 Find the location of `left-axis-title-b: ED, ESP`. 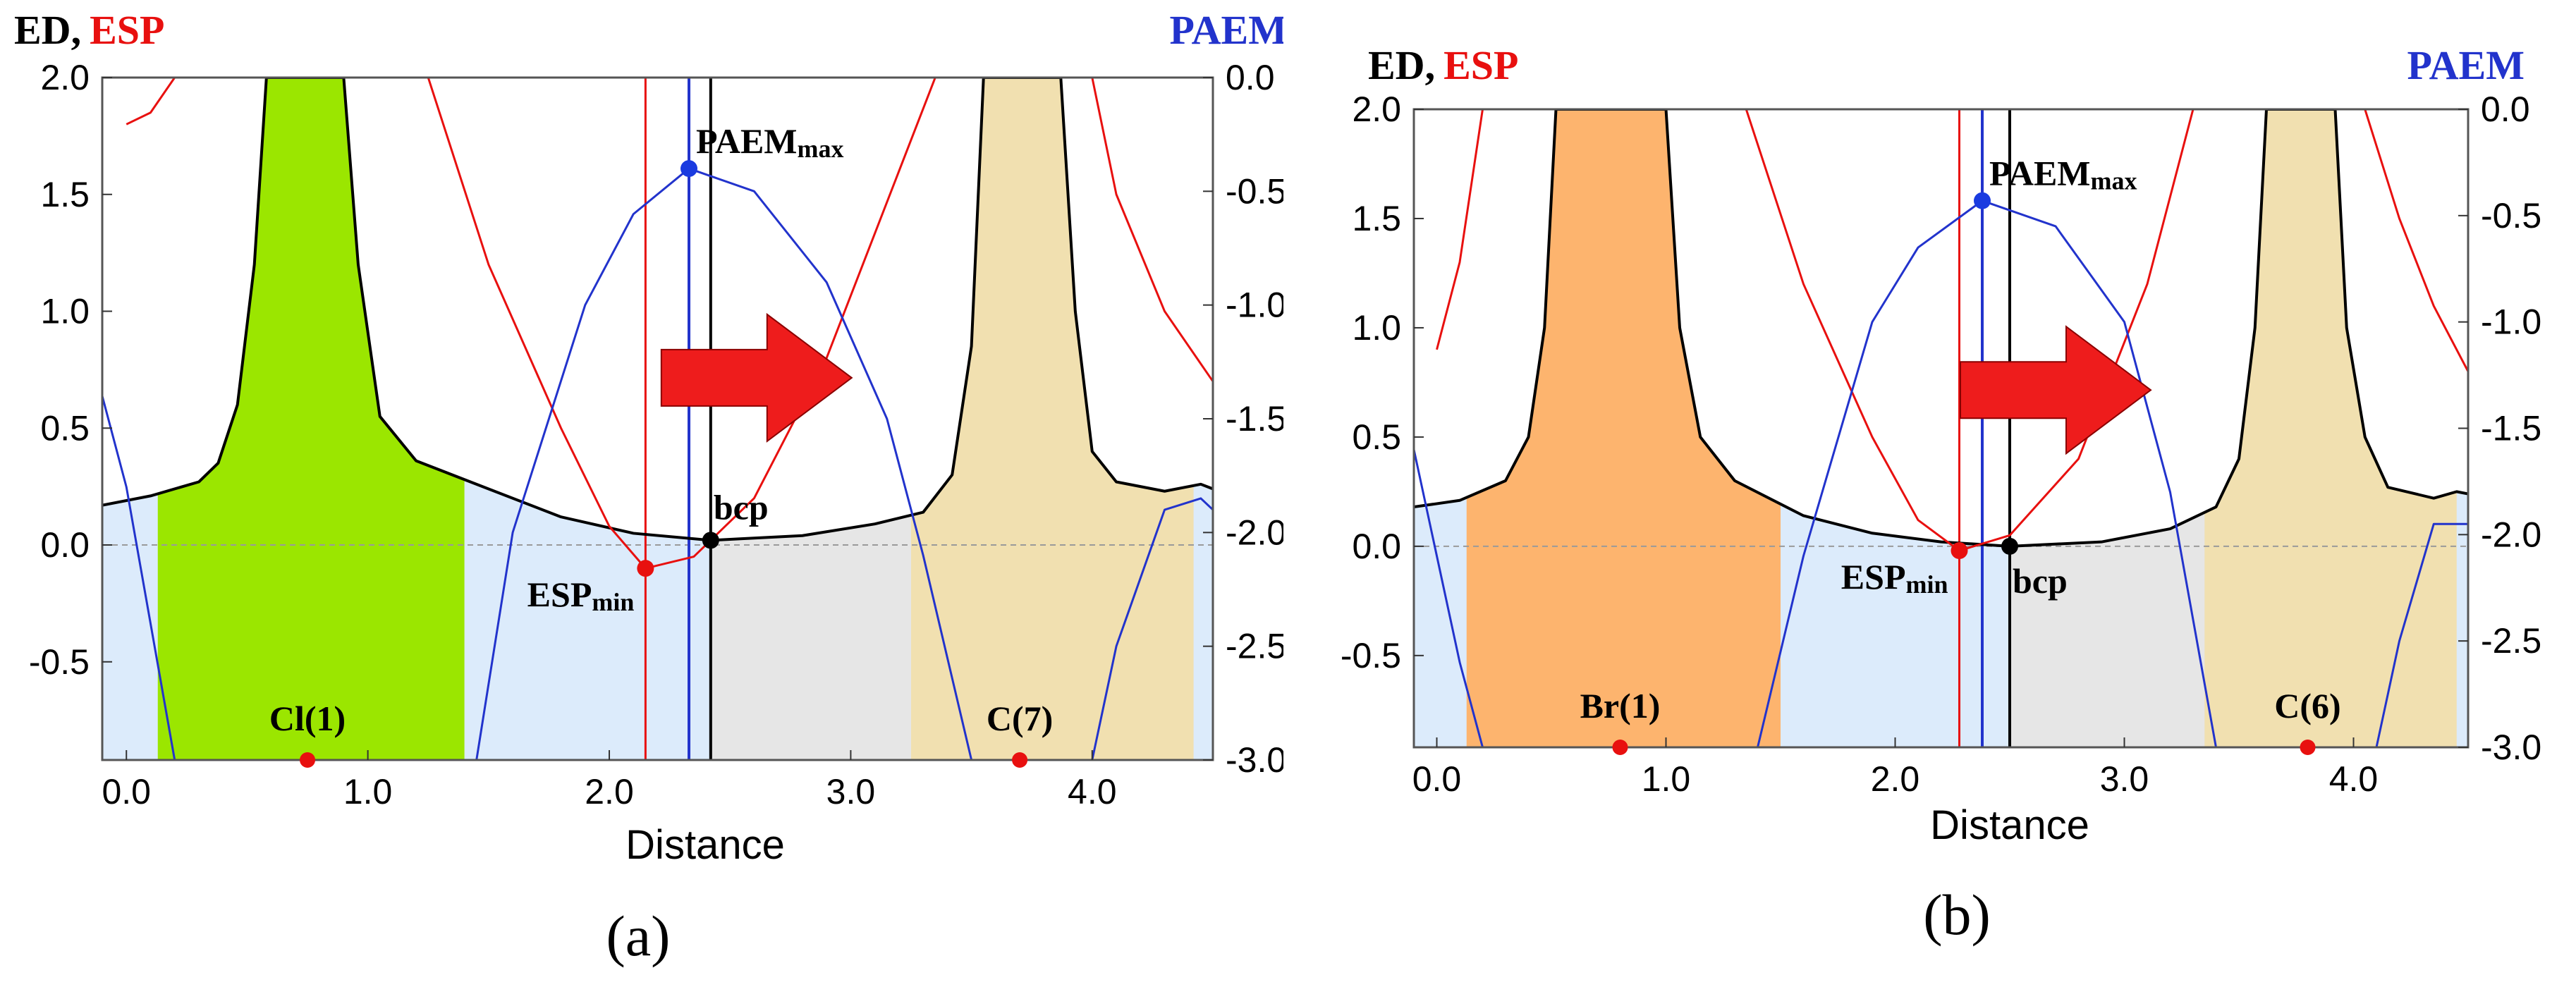

left-axis-title-b: ED, ESP is located at coordinates (1443, 65).